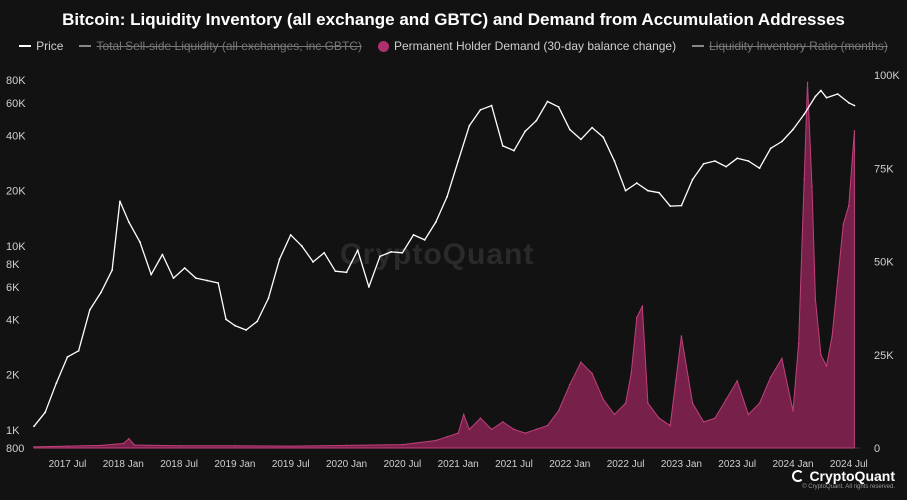 The image size is (907, 500). Describe the element at coordinates (25, 46) in the screenshot. I see `legend-line-icon` at that location.